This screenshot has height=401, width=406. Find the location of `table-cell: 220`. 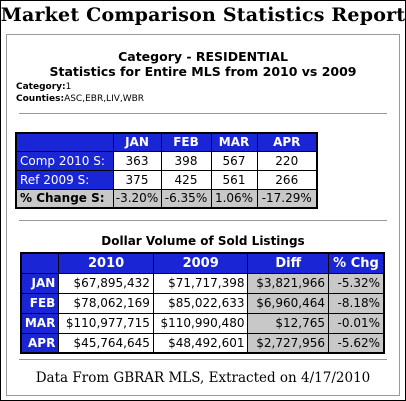

table-cell: 220 is located at coordinates (287, 160).